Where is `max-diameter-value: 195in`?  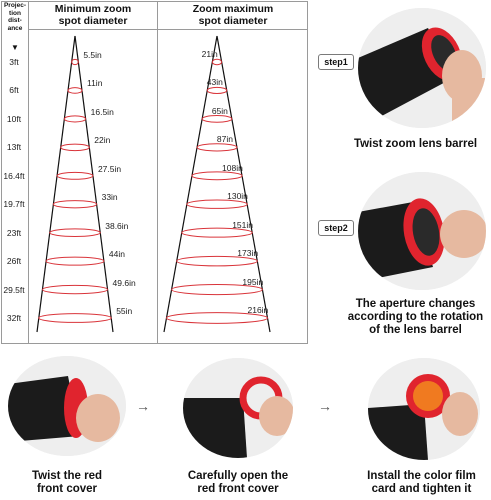 max-diameter-value: 195in is located at coordinates (253, 281).